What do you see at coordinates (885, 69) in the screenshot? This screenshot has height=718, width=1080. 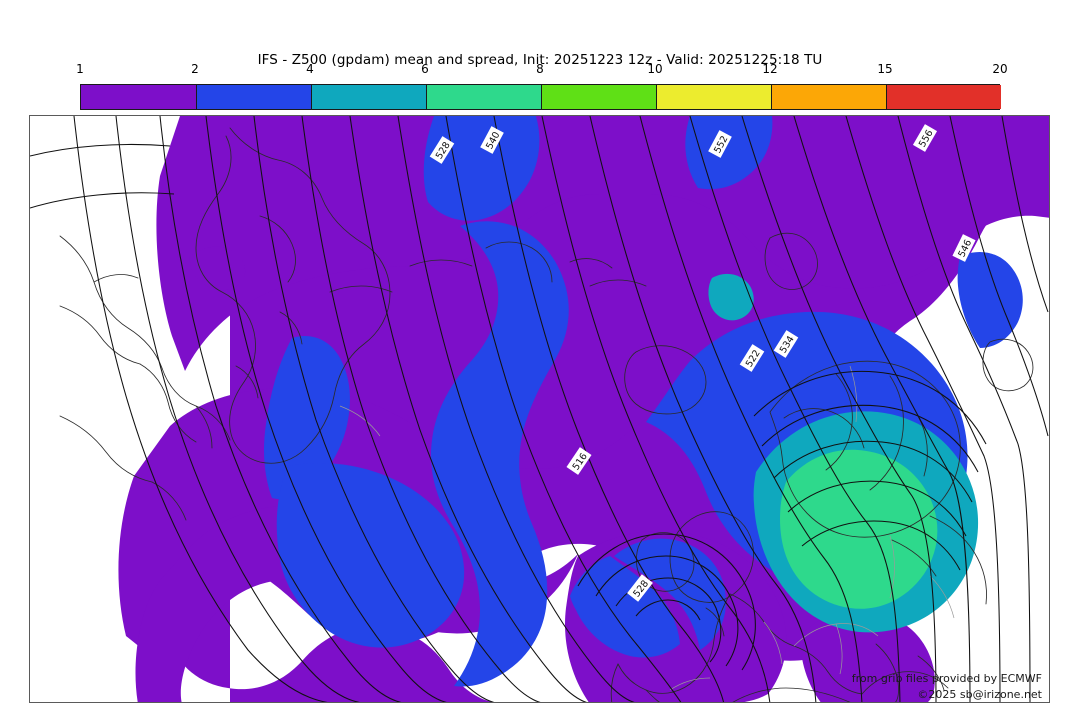 I see `colorbar-tick-15: 15` at bounding box center [885, 69].